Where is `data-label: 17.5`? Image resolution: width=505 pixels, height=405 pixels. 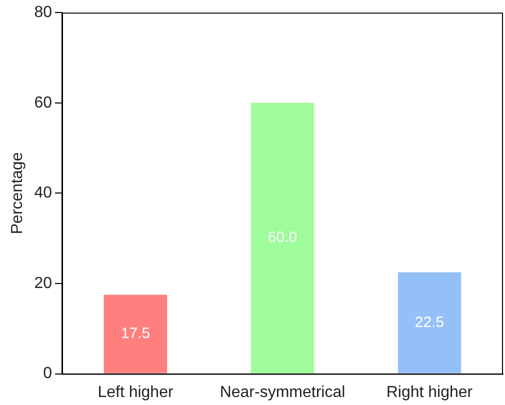
data-label: 17.5 is located at coordinates (135, 333).